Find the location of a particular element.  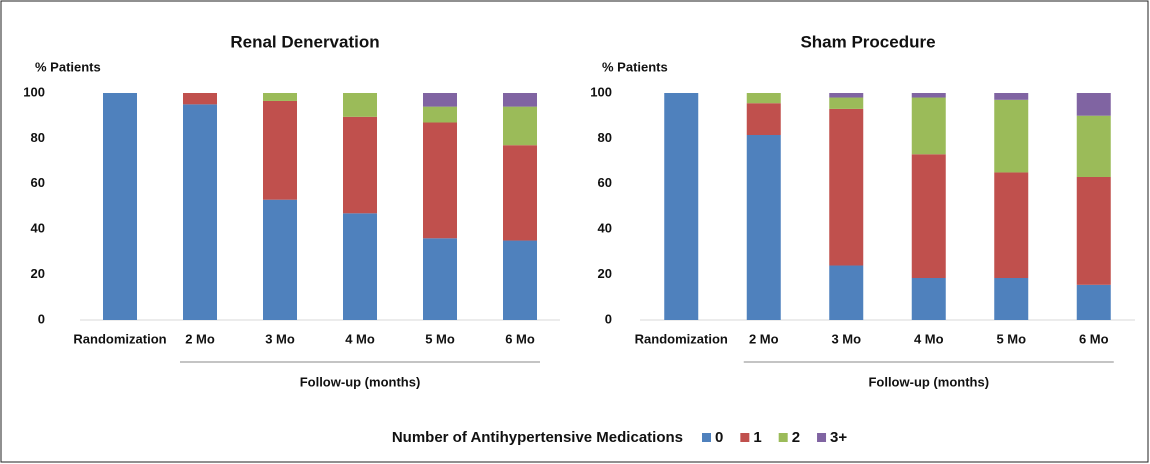

legend-label: 2 is located at coordinates (796, 437).